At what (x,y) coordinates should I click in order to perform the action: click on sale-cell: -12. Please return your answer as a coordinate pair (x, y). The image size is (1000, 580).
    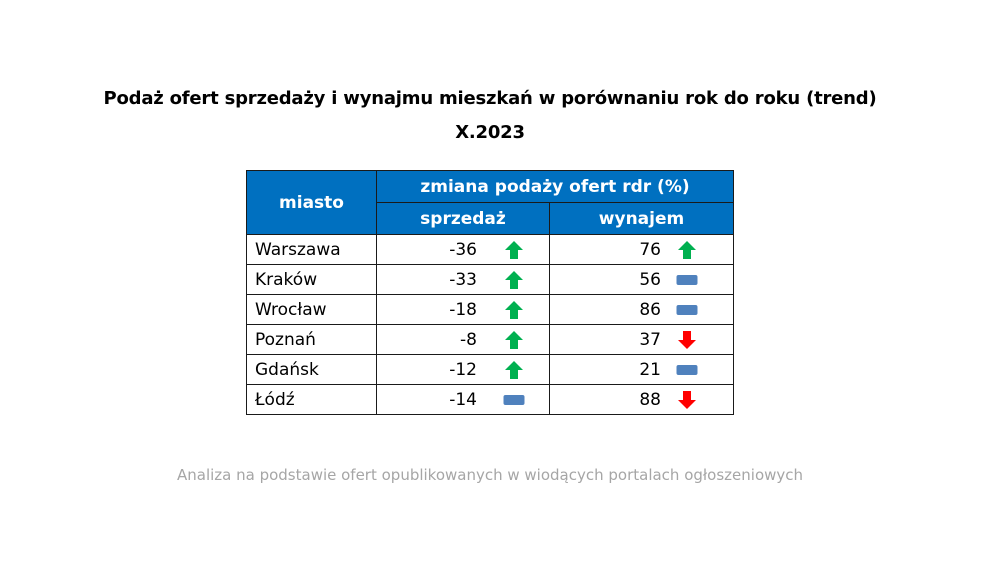
    Looking at the image, I should click on (463, 369).